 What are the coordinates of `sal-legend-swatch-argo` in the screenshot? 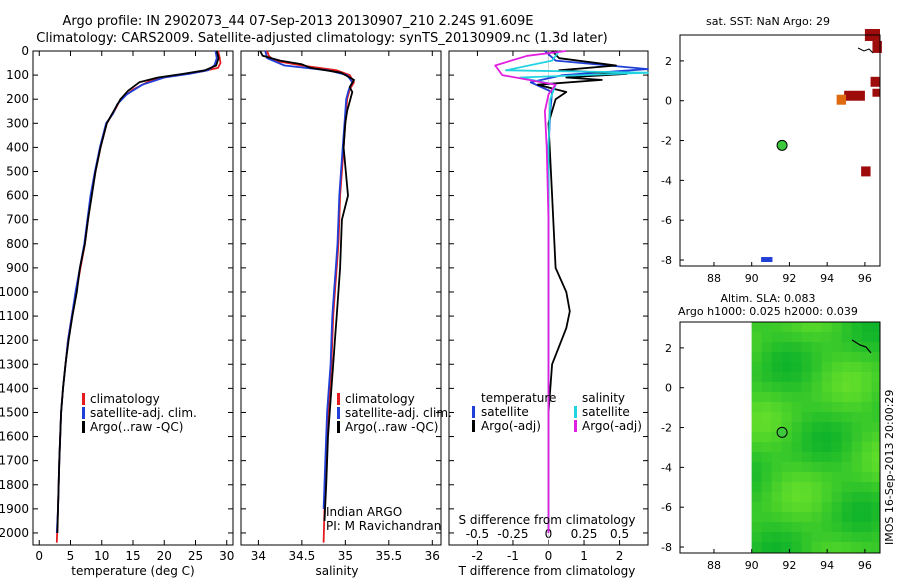 It's located at (338, 427).